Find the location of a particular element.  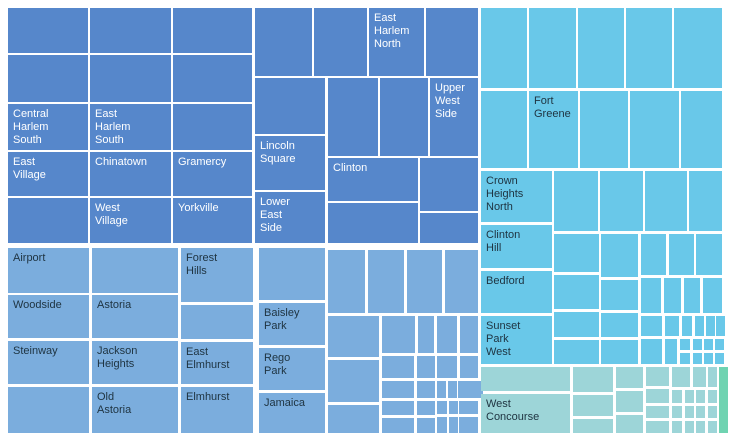

cell-clinton-hill: Clinton Hill is located at coordinates (516, 246).